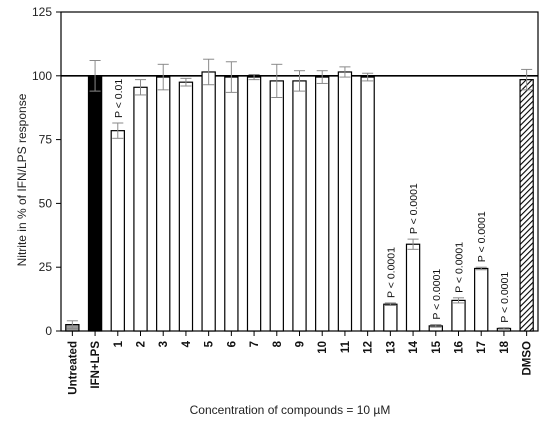 The width and height of the screenshot is (550, 428). I want to click on x-tick-label: 14, so click(414, 346).